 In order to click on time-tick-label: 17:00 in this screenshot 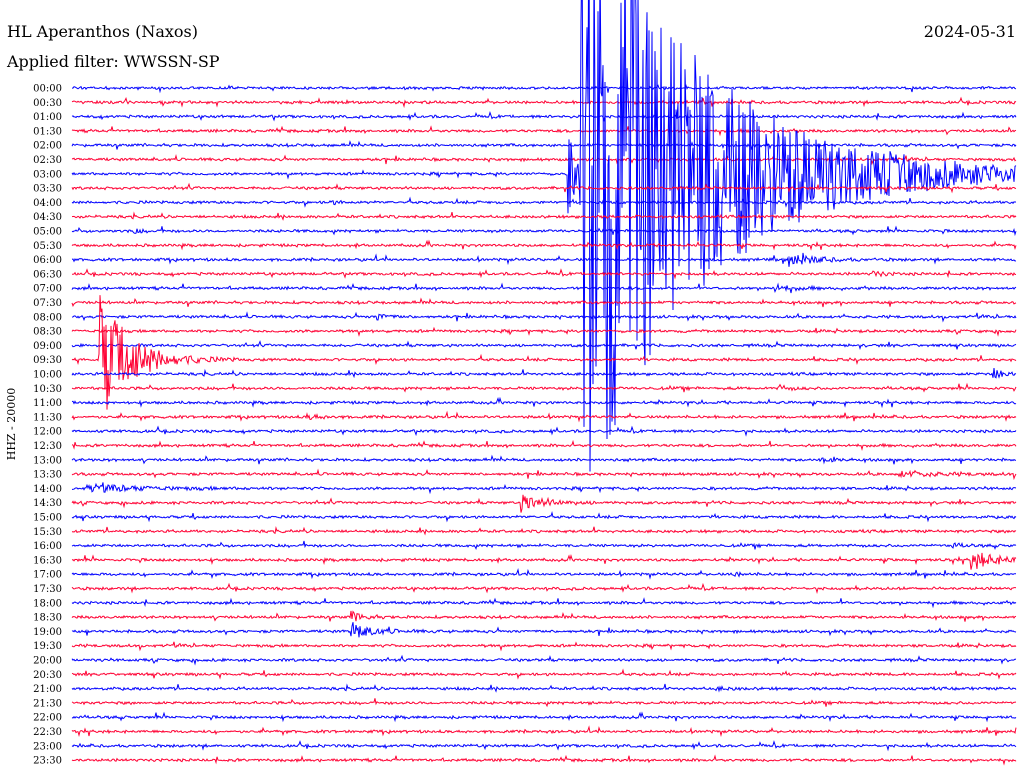, I will do `click(47, 575)`.